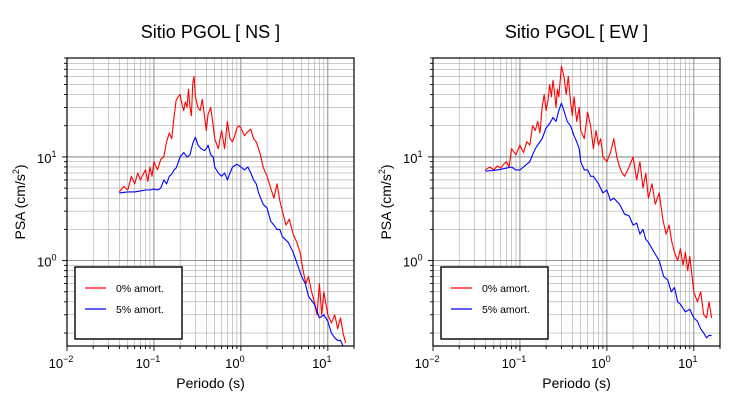 This screenshot has width=730, height=400. What do you see at coordinates (576, 32) in the screenshot?
I see `chart-title: Sitio PGOL [ EW ]` at bounding box center [576, 32].